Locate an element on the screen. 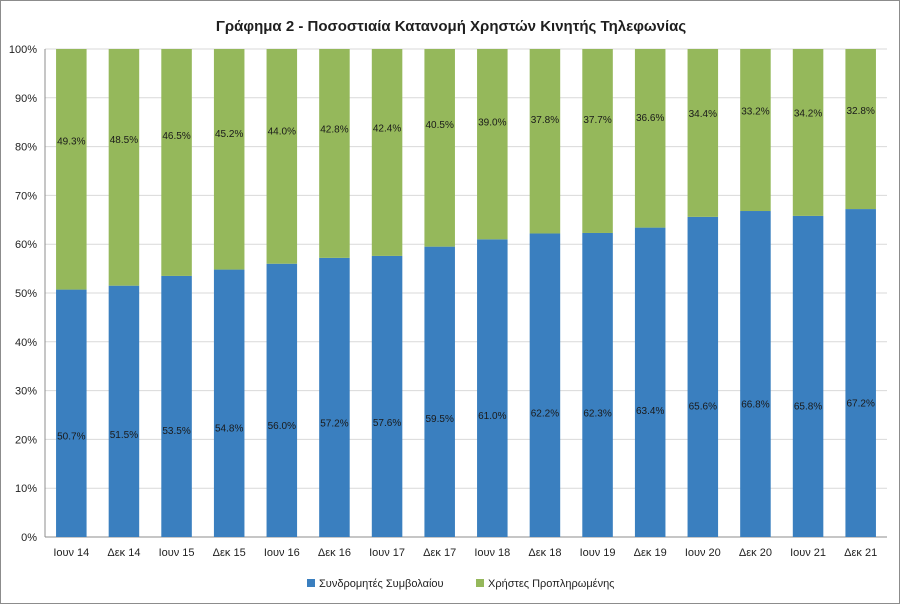  x-tick-label: Δεκ 21 is located at coordinates (860, 553).